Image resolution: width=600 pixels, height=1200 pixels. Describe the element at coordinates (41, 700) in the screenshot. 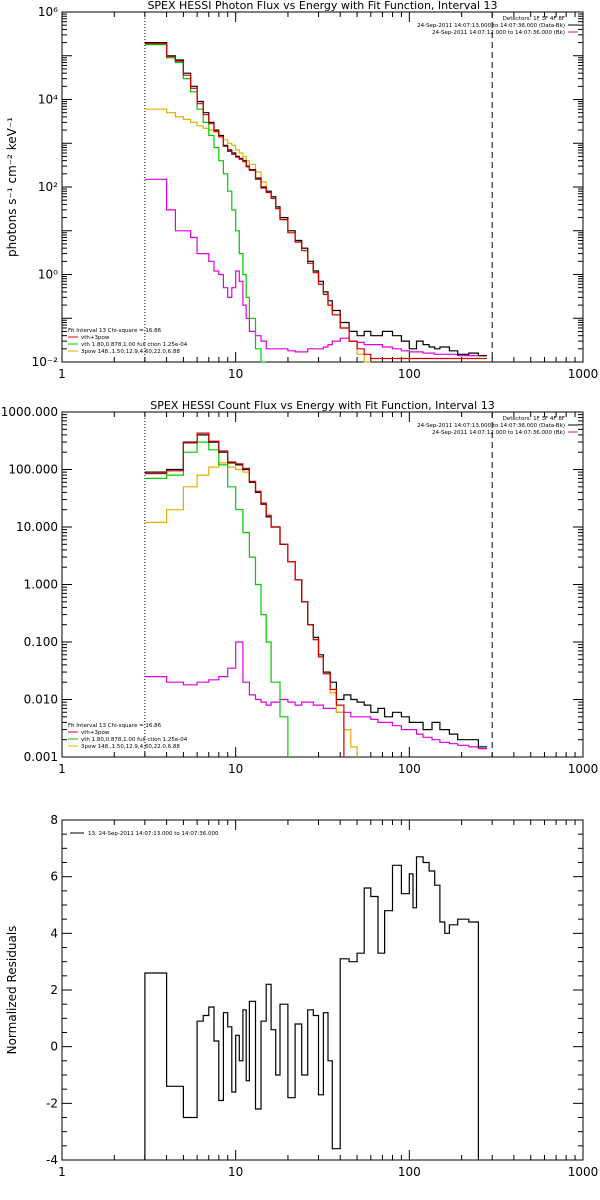

I see `y-tick-label: 0.010` at that location.